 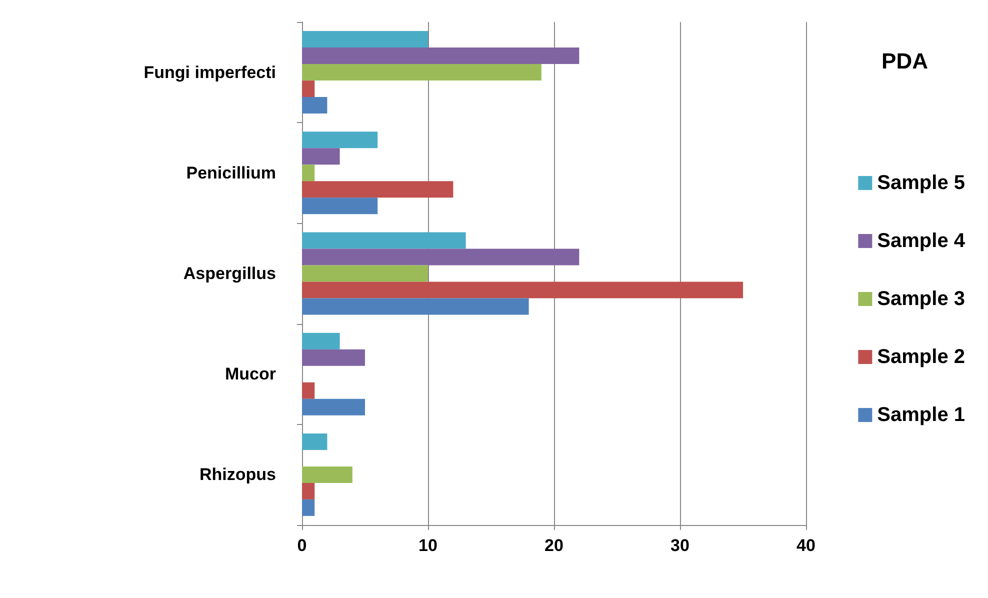 I want to click on x-tick-label: 20, so click(x=554, y=545).